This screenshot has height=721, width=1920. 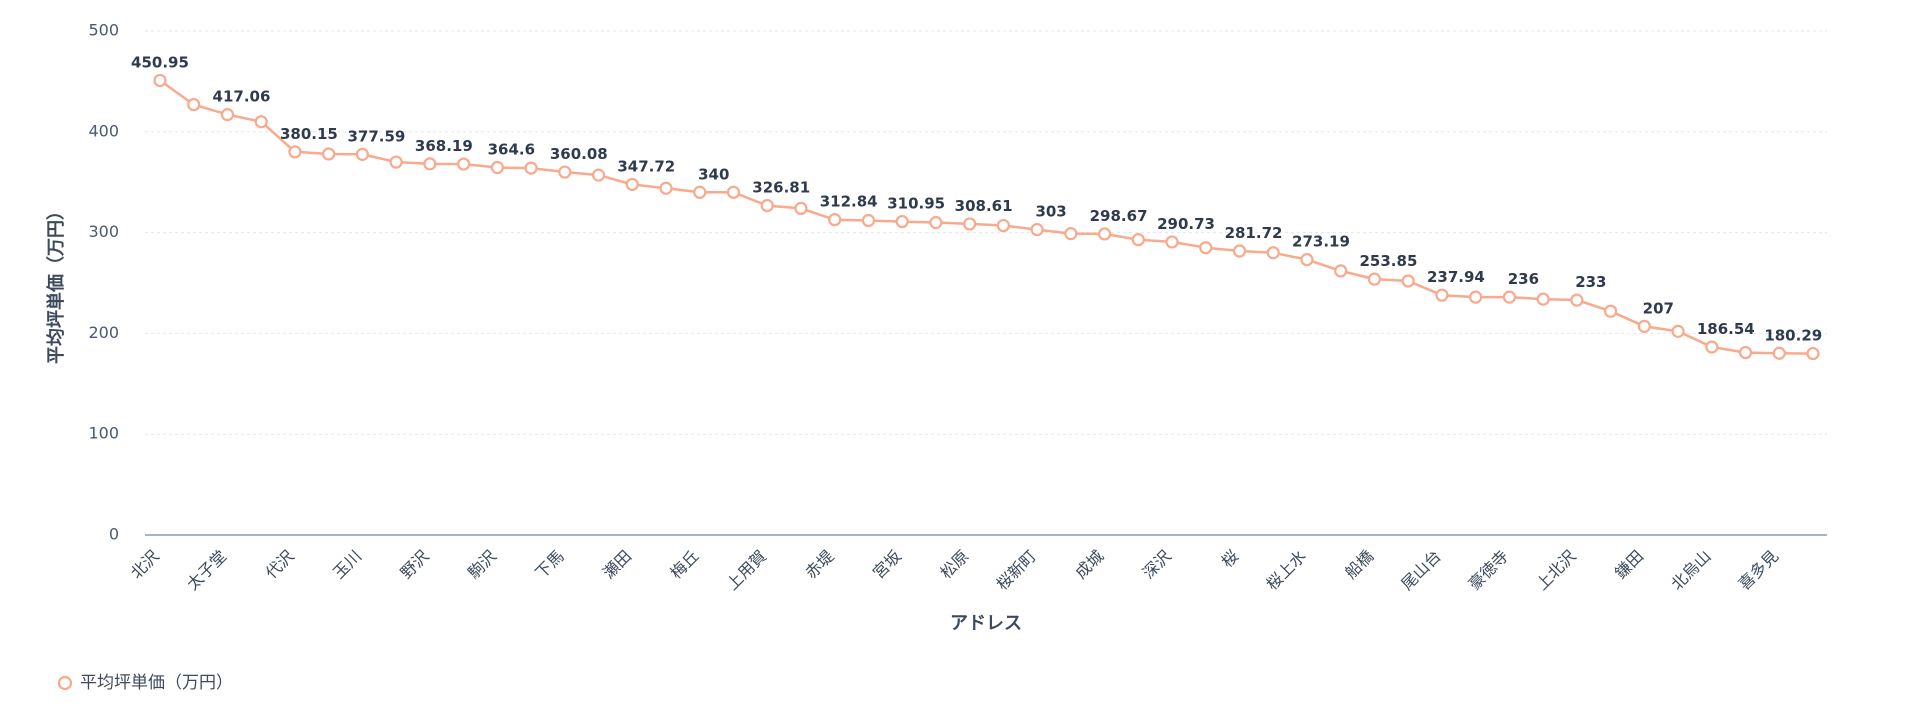 What do you see at coordinates (781, 188) in the screenshot?
I see `data-label: 326.81` at bounding box center [781, 188].